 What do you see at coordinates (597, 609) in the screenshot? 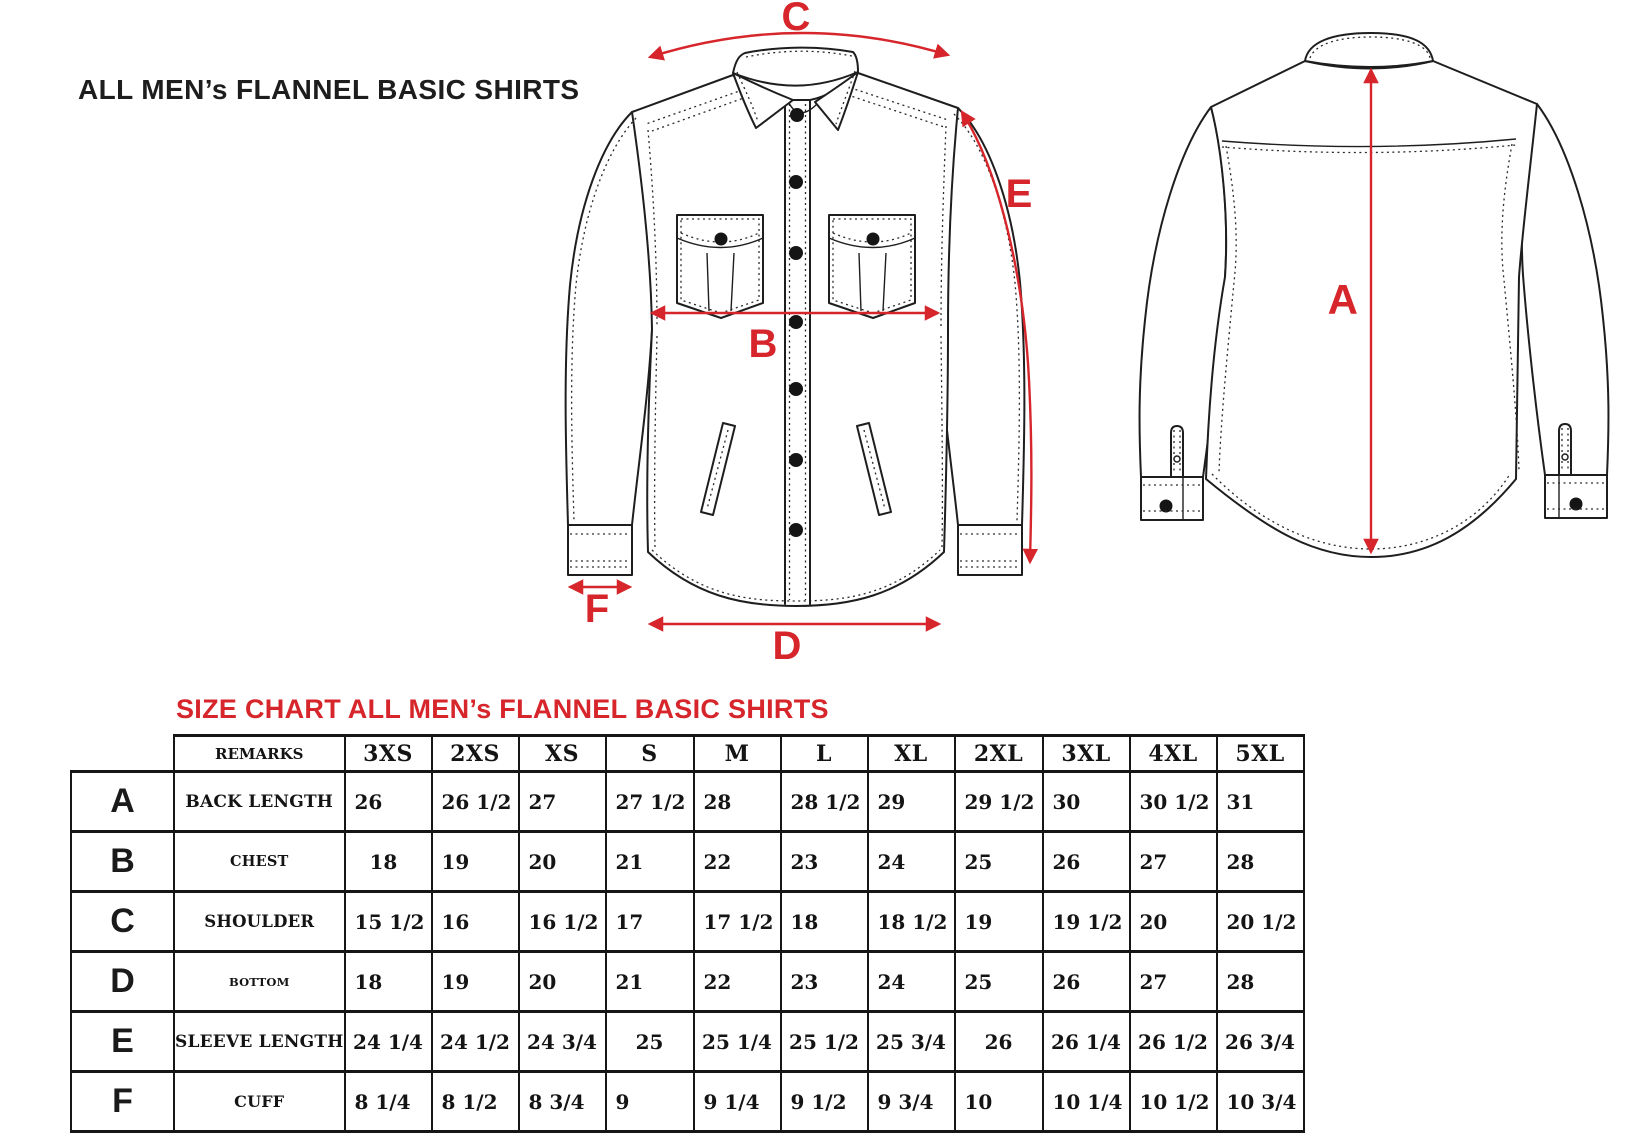
I see `measure-label-cuff-f: F` at bounding box center [597, 609].